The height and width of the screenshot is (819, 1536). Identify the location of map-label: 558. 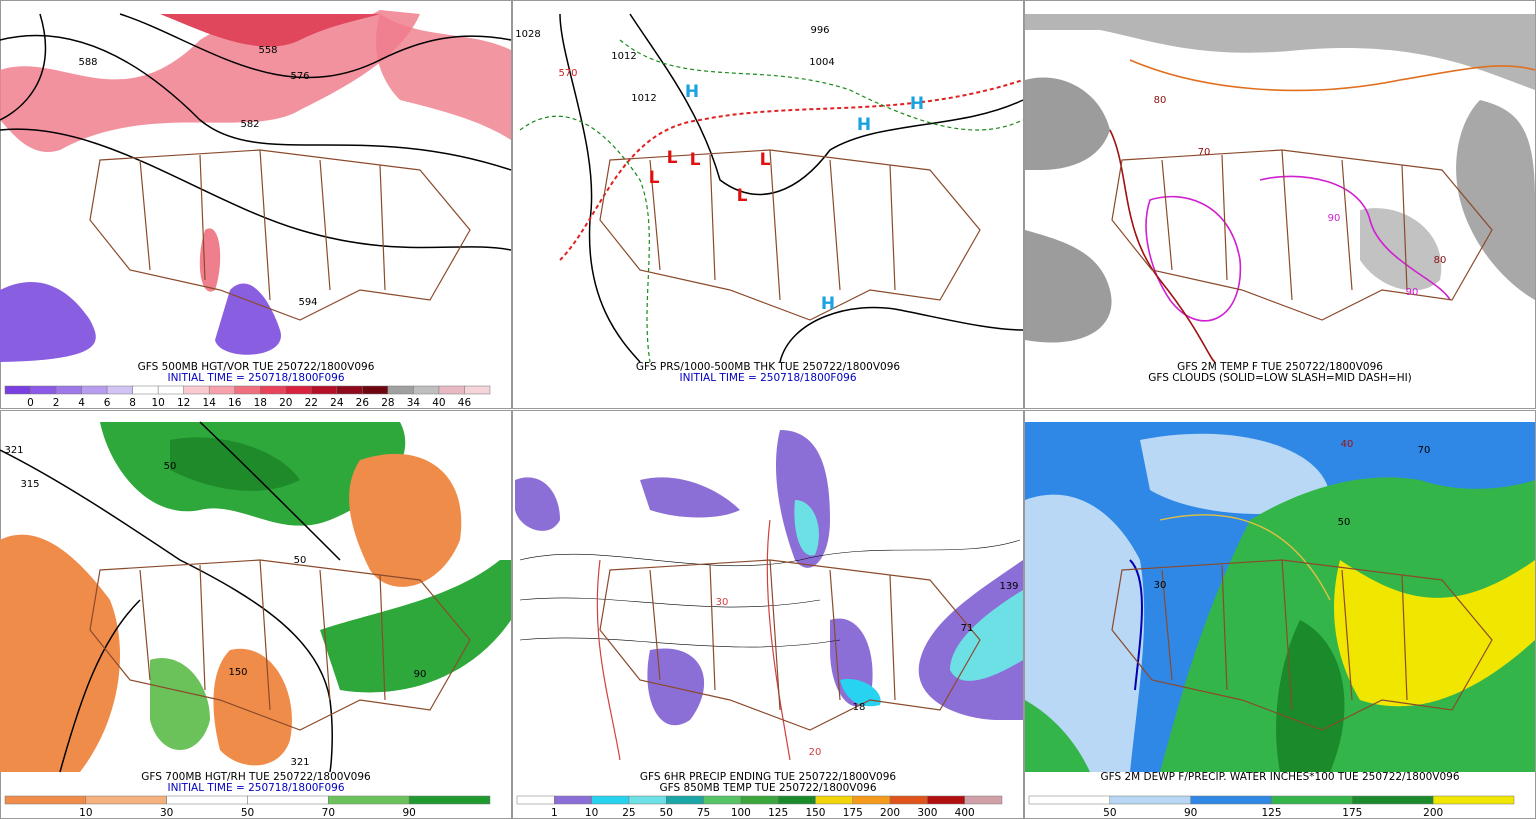
(267, 50).